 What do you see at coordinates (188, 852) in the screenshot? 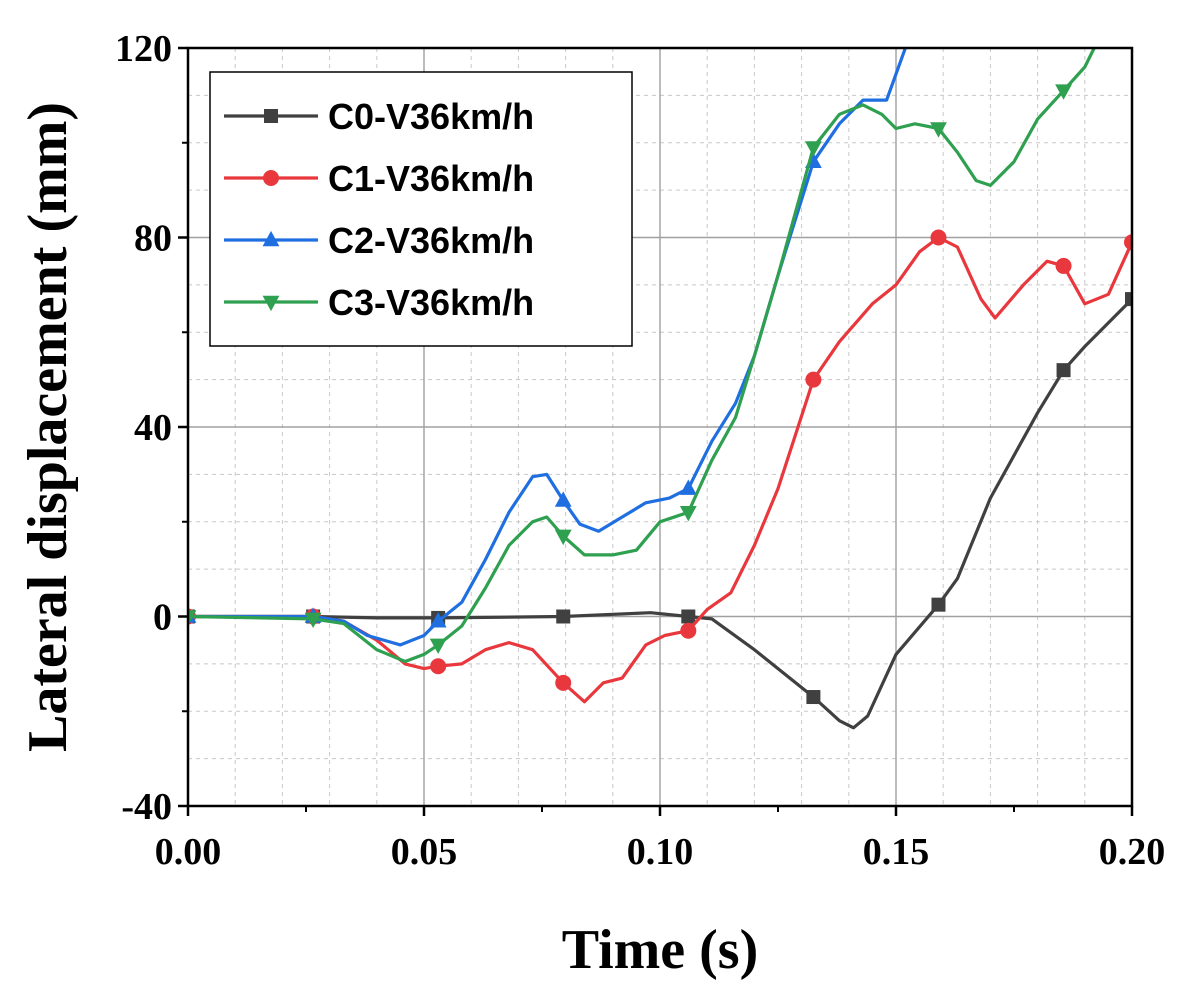
I see `x-tick-label: 0.00` at bounding box center [188, 852].